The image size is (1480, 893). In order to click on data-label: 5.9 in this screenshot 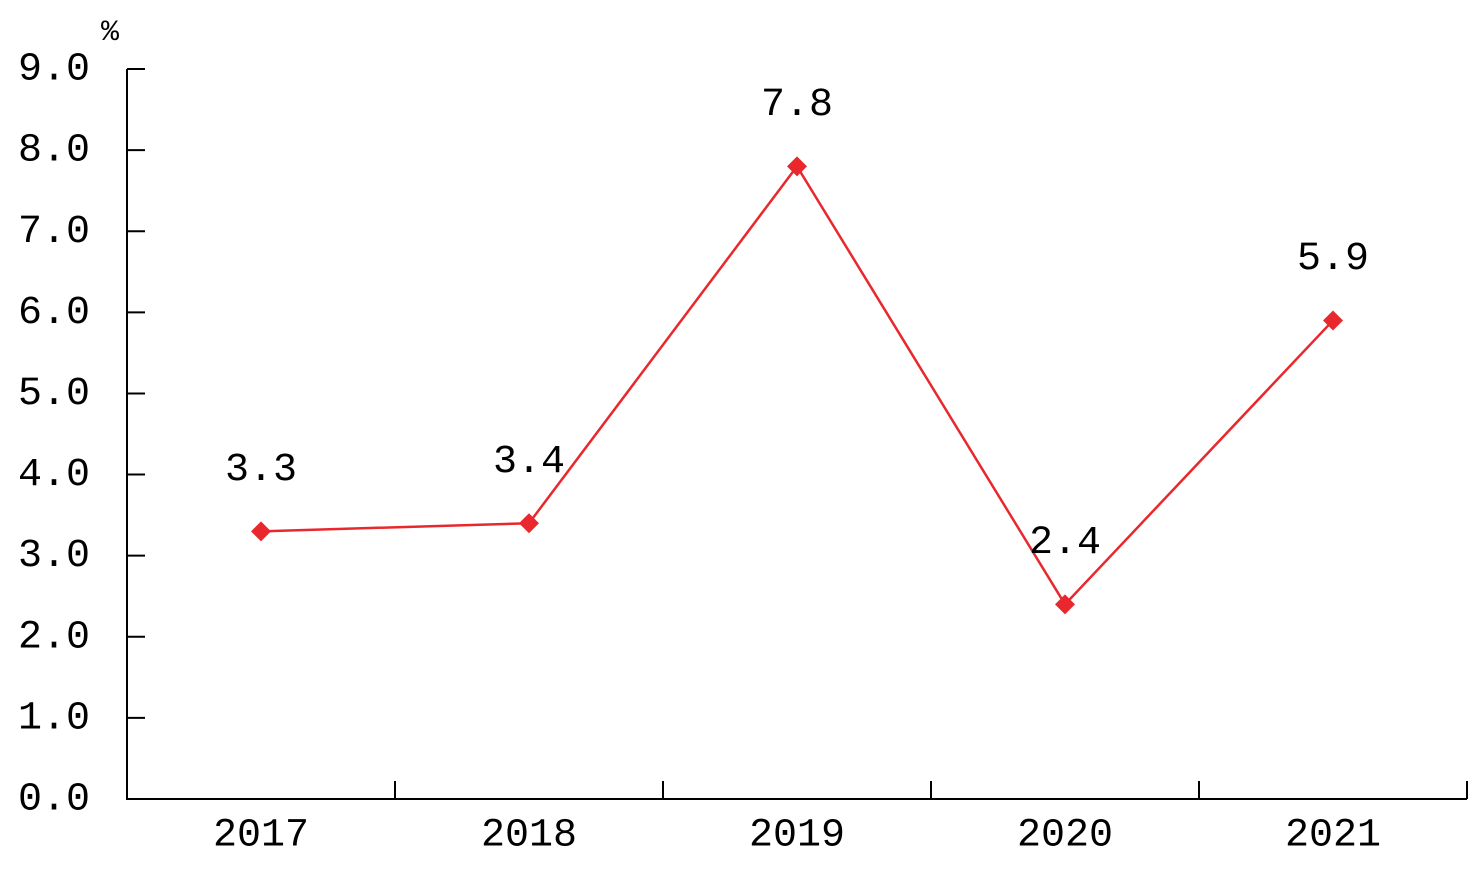, I will do `click(1333, 259)`.